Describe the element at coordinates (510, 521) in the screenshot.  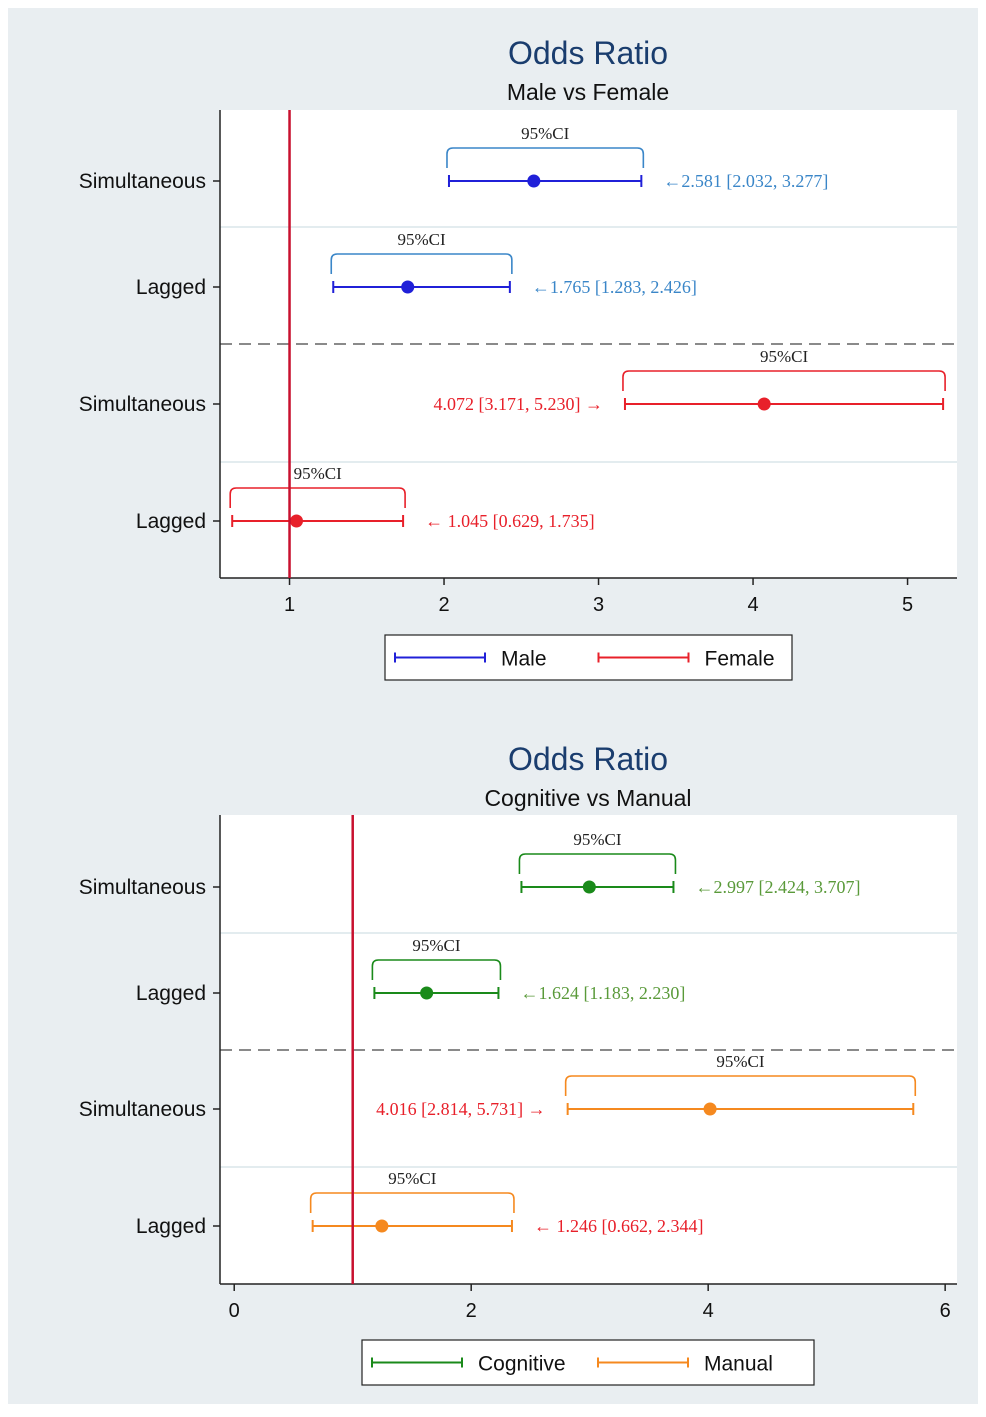
I see `estimate-label: ← 1.045 [0.629, 1.735]` at that location.